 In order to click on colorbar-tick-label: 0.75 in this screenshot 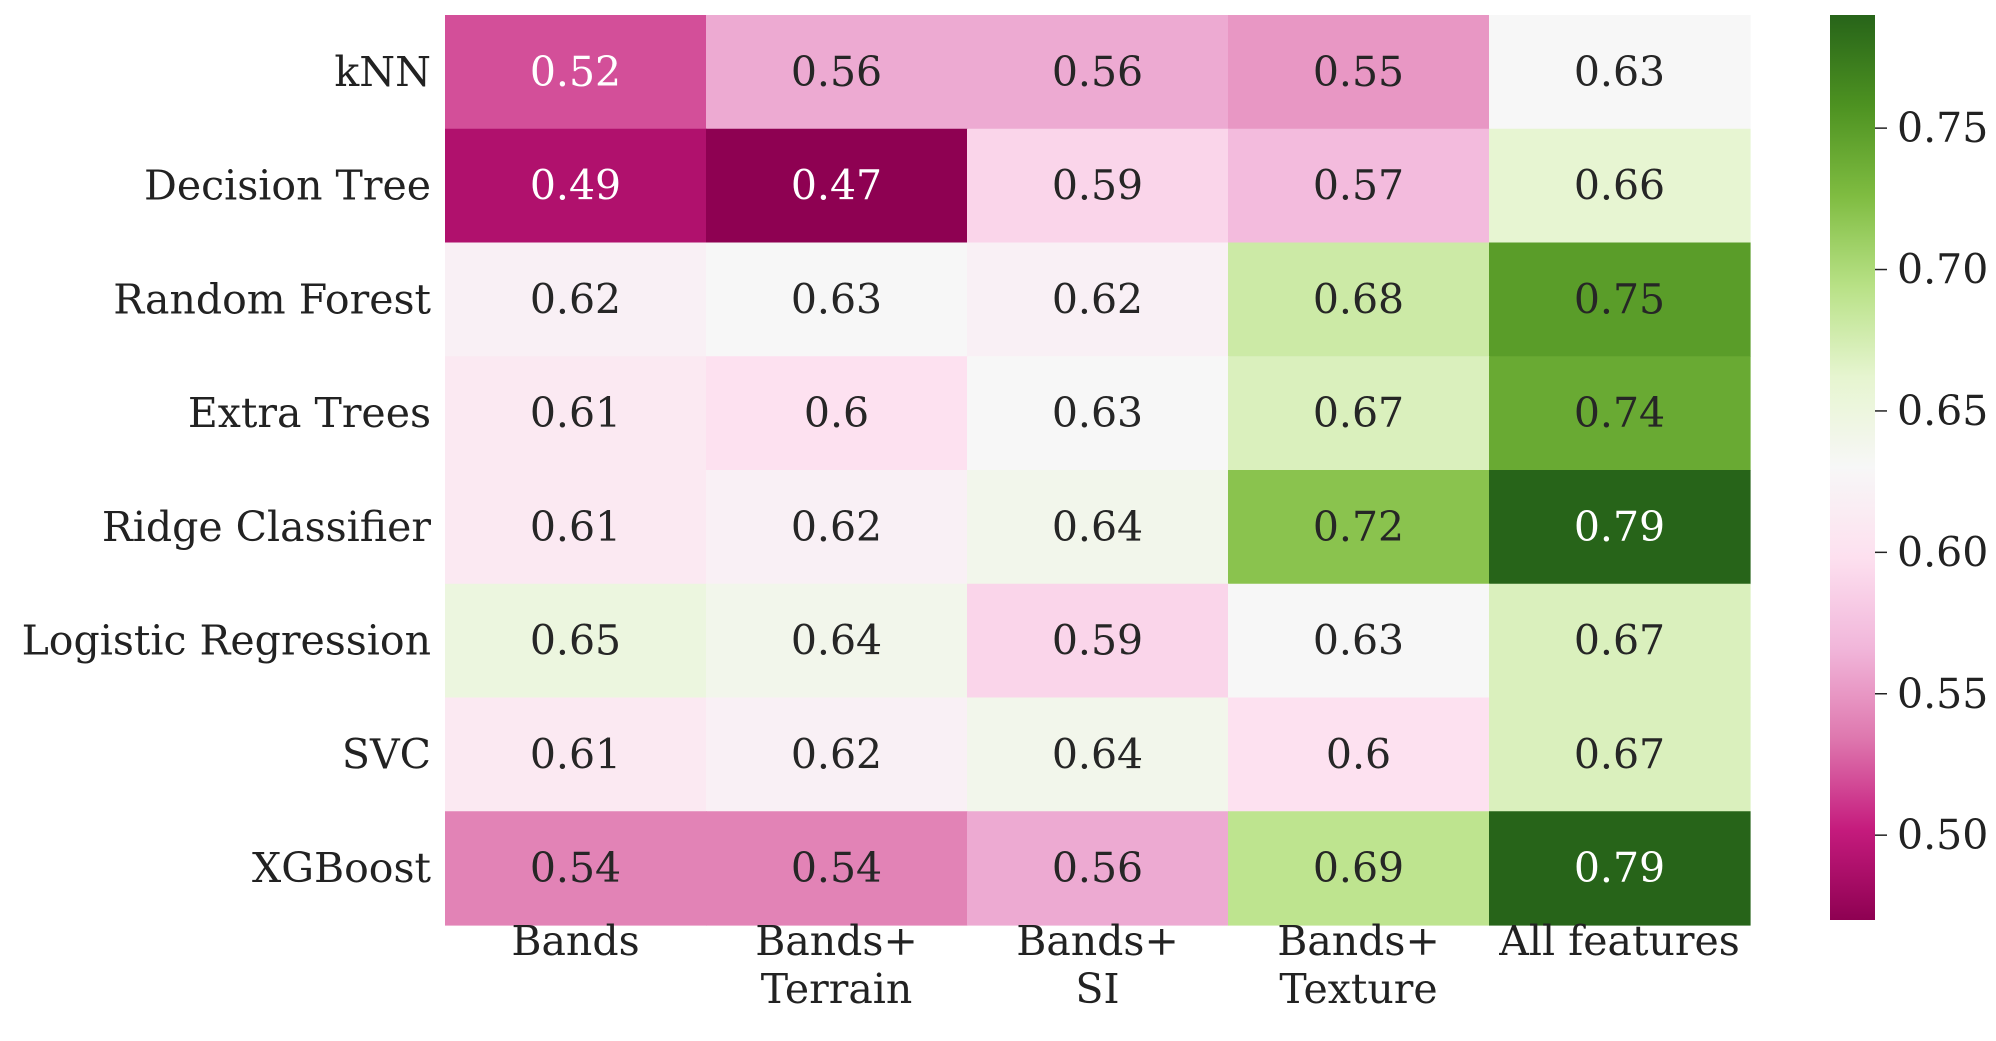, I will do `click(1942, 128)`.